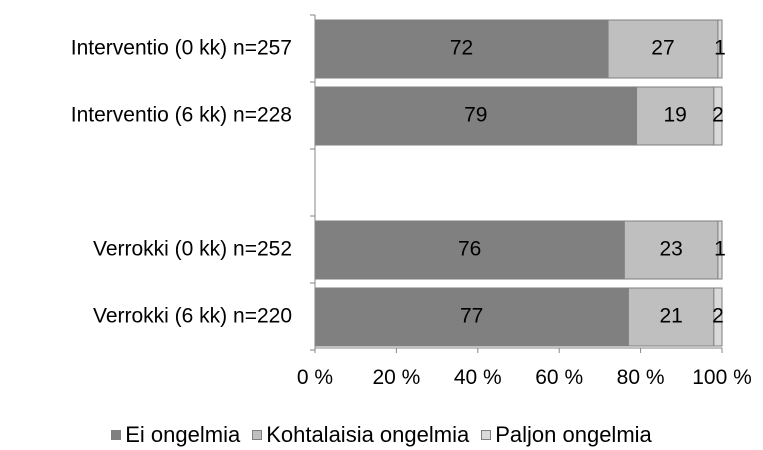  I want to click on x-tick-label: 0 %, so click(315, 377).